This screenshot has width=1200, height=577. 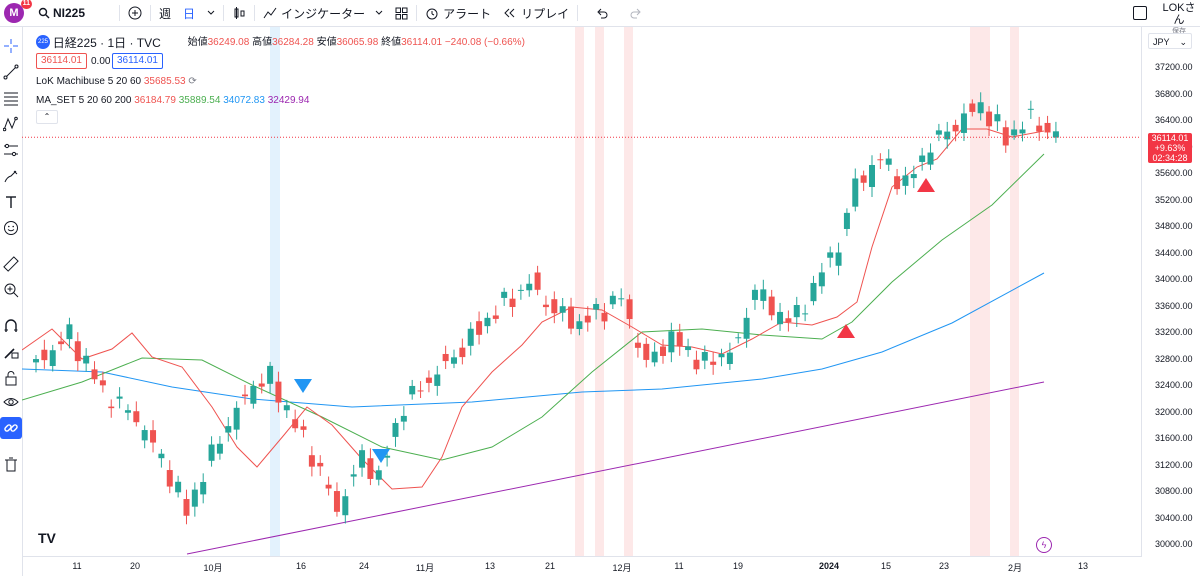 I want to click on replay-button: リプレイ, so click(x=536, y=13).